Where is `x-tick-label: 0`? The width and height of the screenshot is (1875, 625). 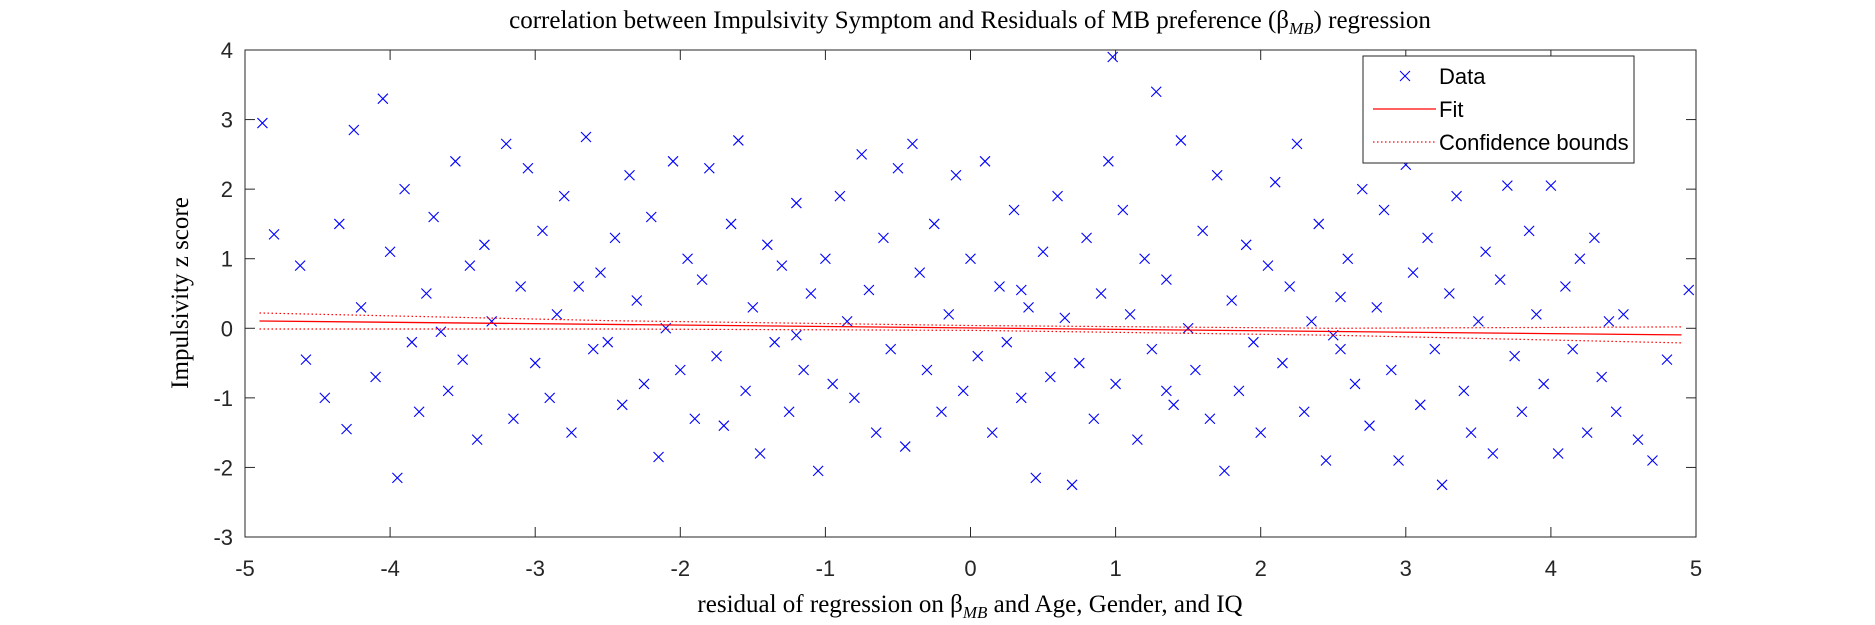 x-tick-label: 0 is located at coordinates (970, 568).